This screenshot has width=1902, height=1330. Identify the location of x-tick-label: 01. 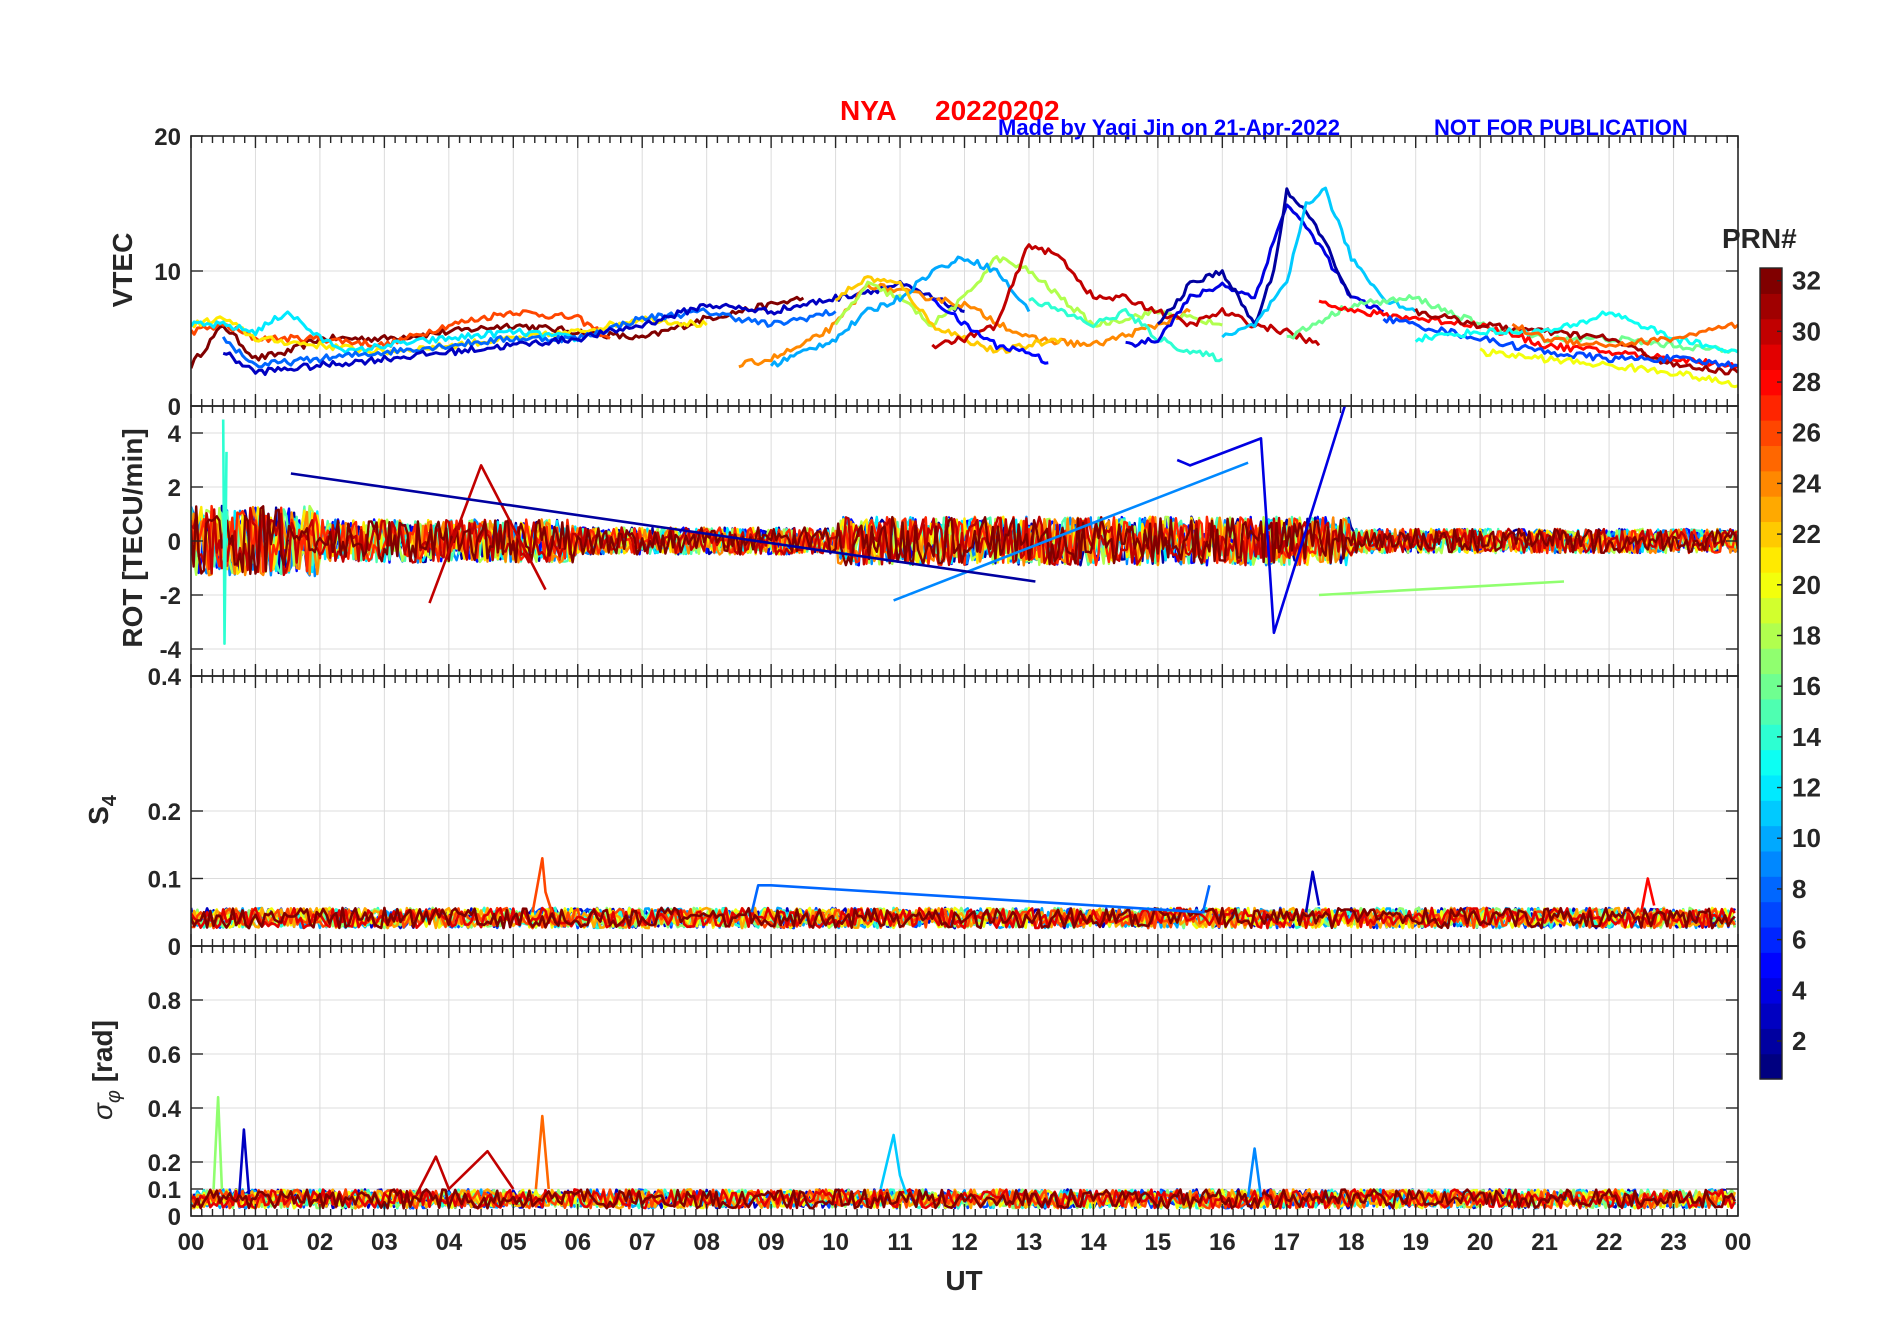
(255, 1242).